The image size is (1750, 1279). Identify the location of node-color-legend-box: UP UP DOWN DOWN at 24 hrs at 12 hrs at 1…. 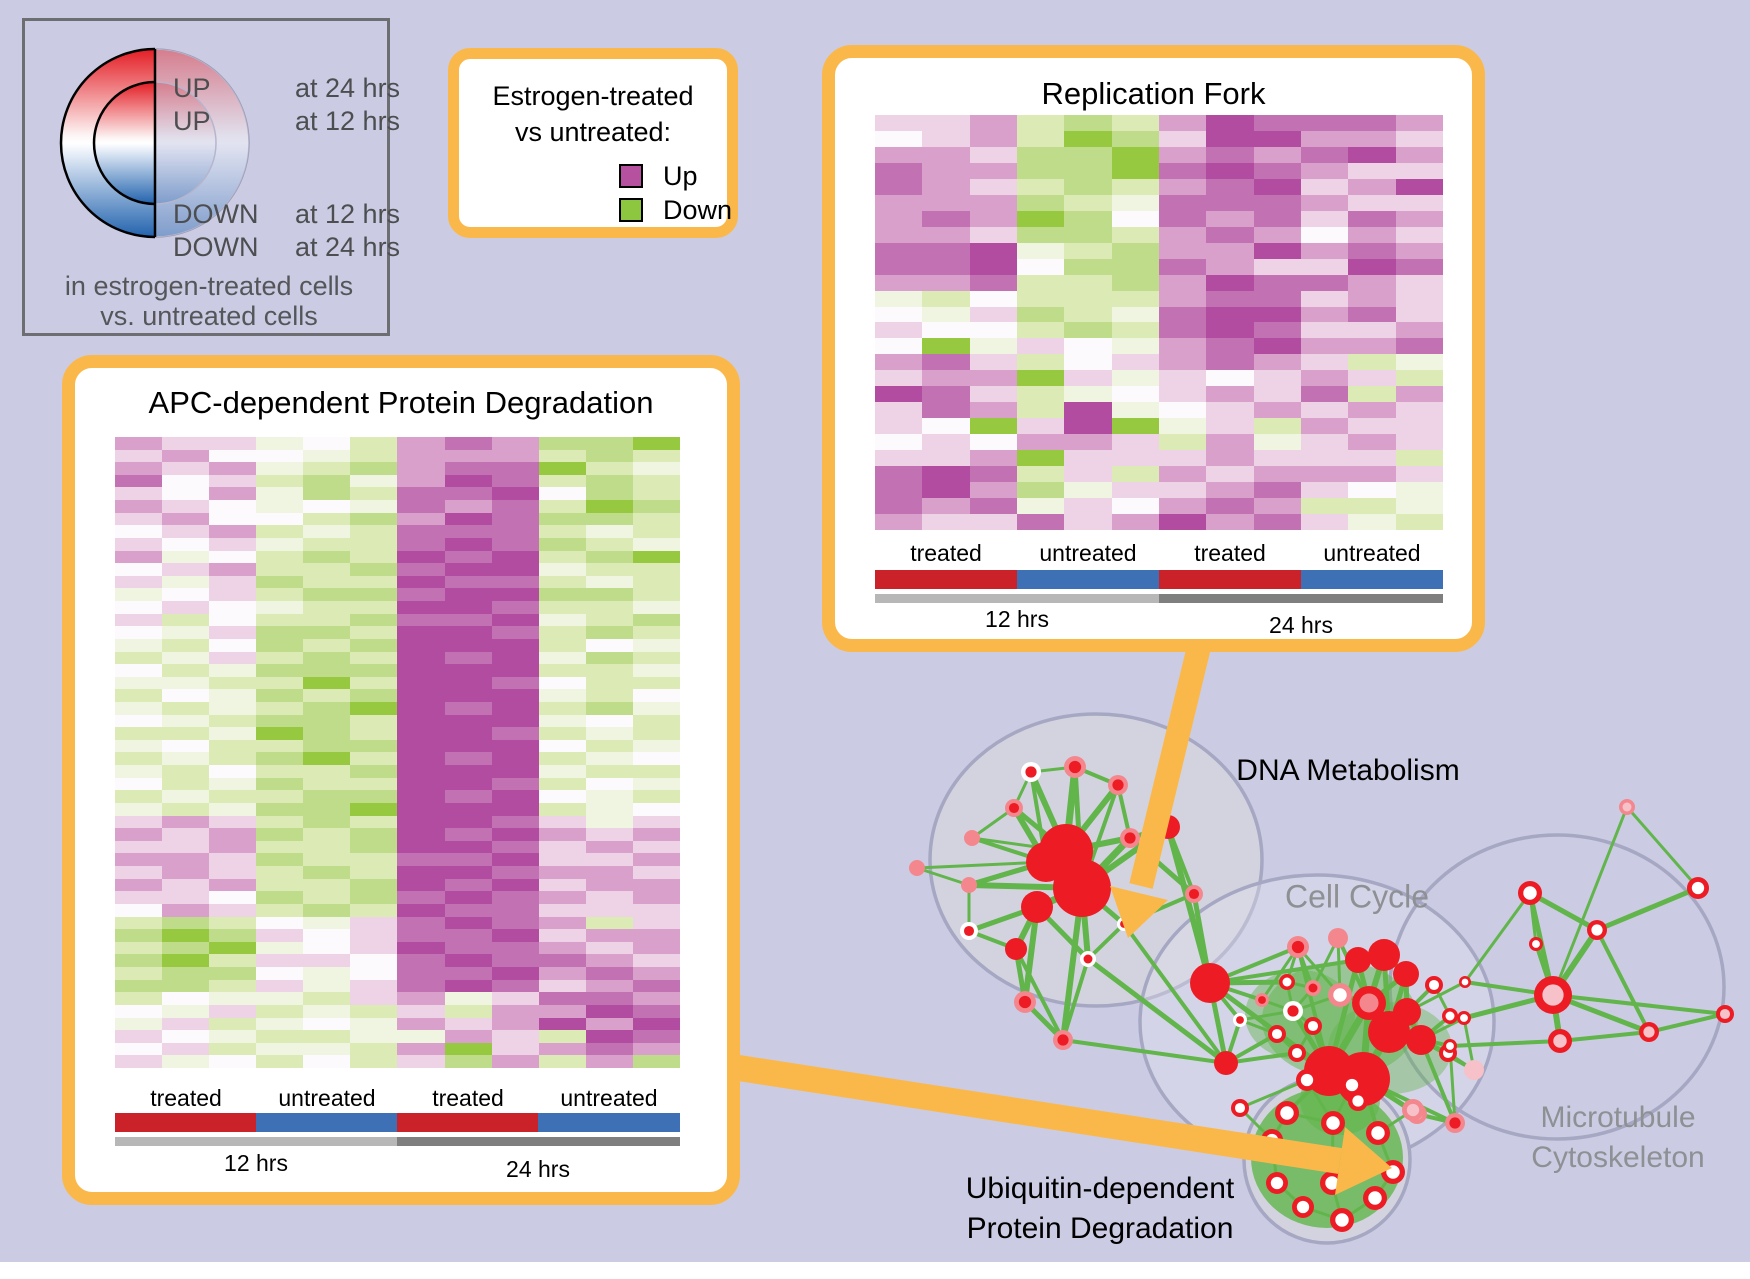
(211, 177).